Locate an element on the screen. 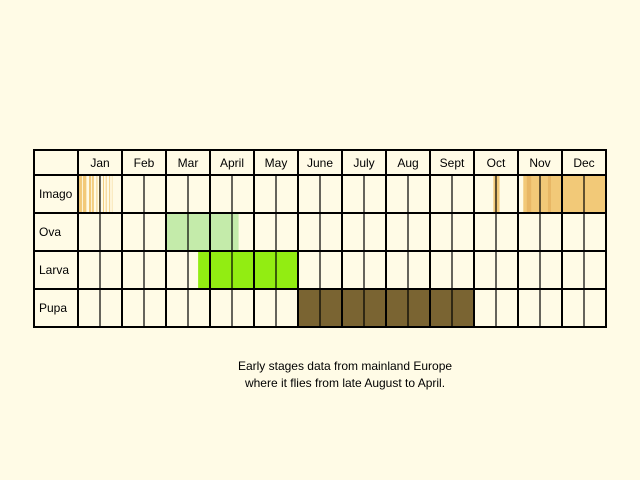 This screenshot has width=640, height=480. month-label-april: April is located at coordinates (232, 163).